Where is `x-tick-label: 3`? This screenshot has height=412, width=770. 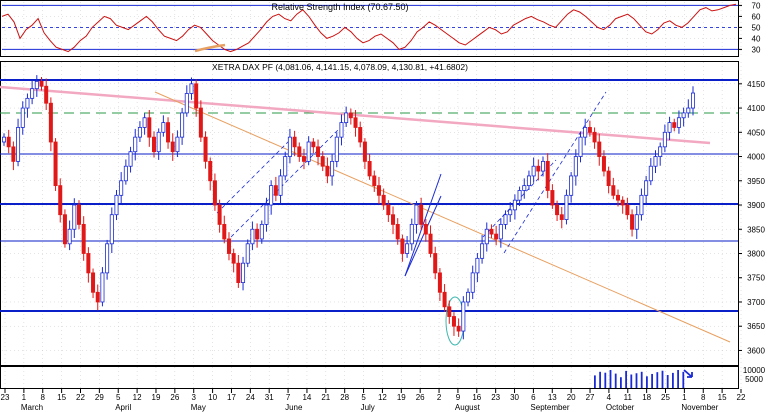
x-tick-label: 3 is located at coordinates (193, 397).